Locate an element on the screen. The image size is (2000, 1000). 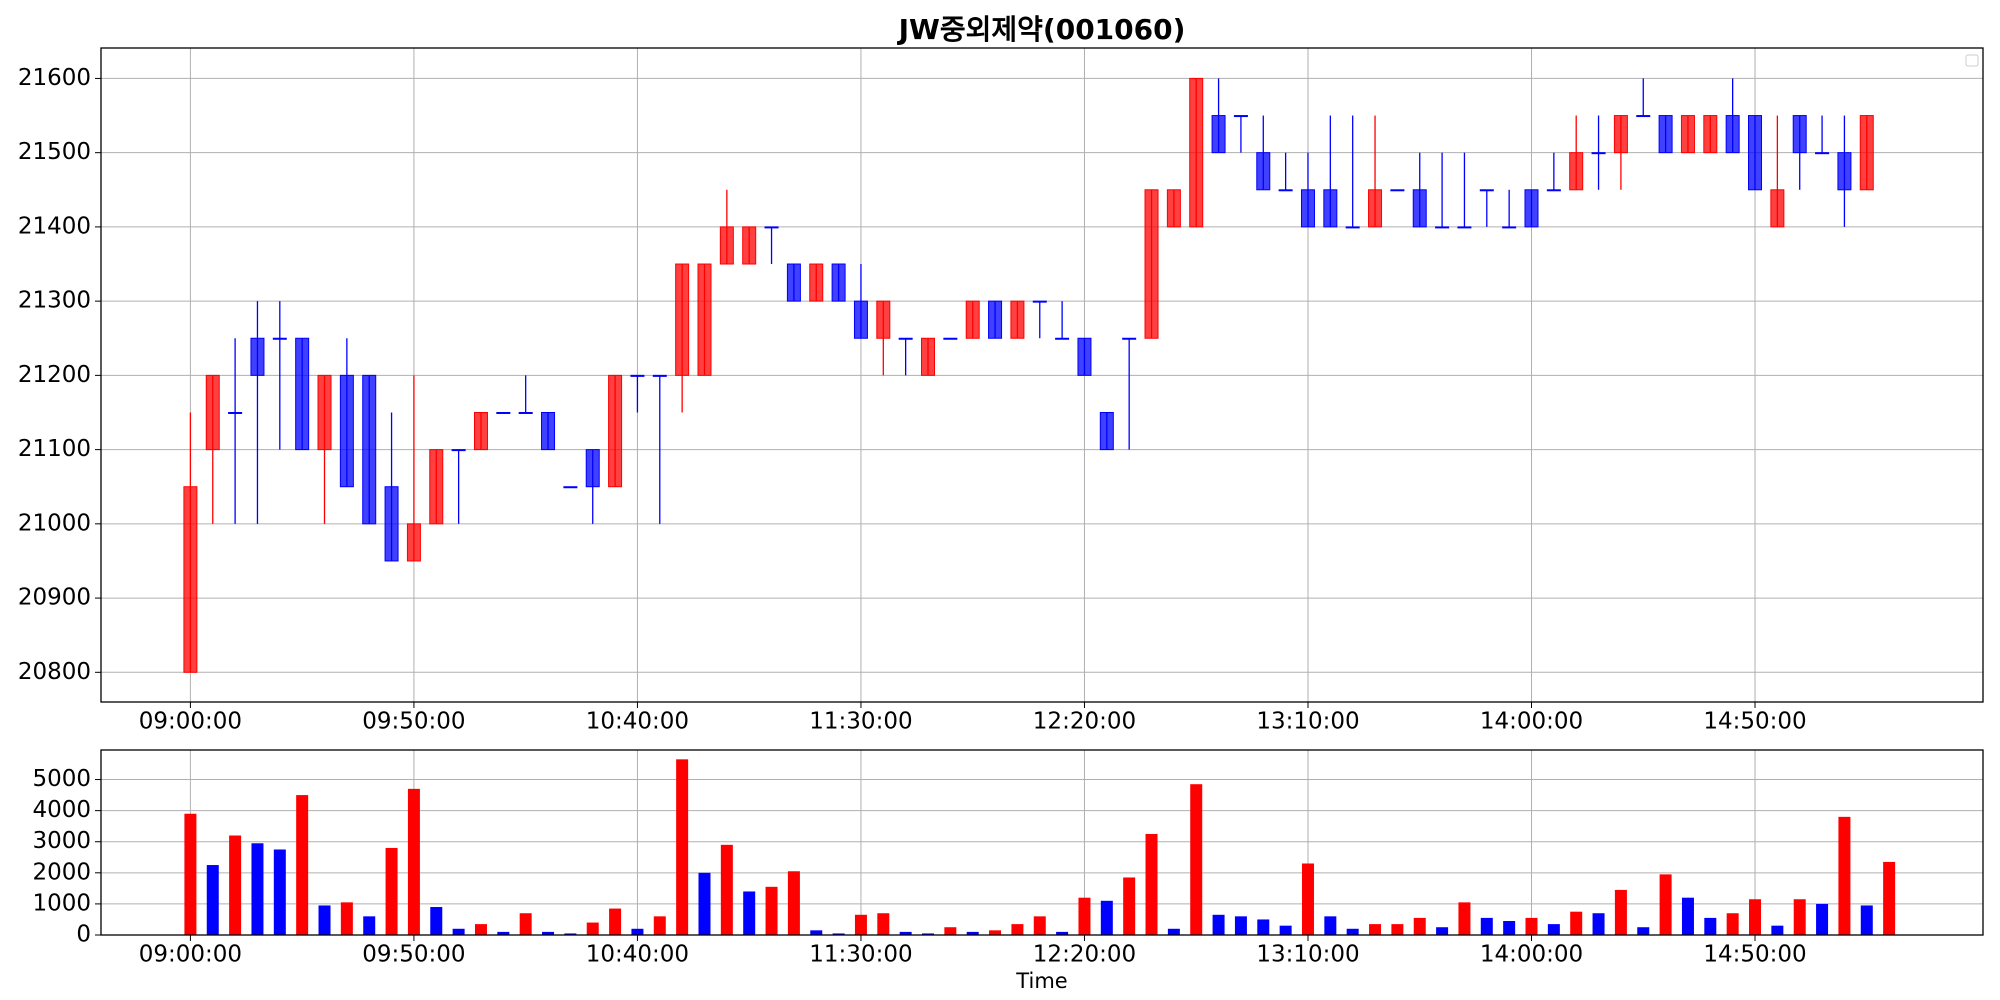
y-tick-label: 2000 is located at coordinates (61, 872).